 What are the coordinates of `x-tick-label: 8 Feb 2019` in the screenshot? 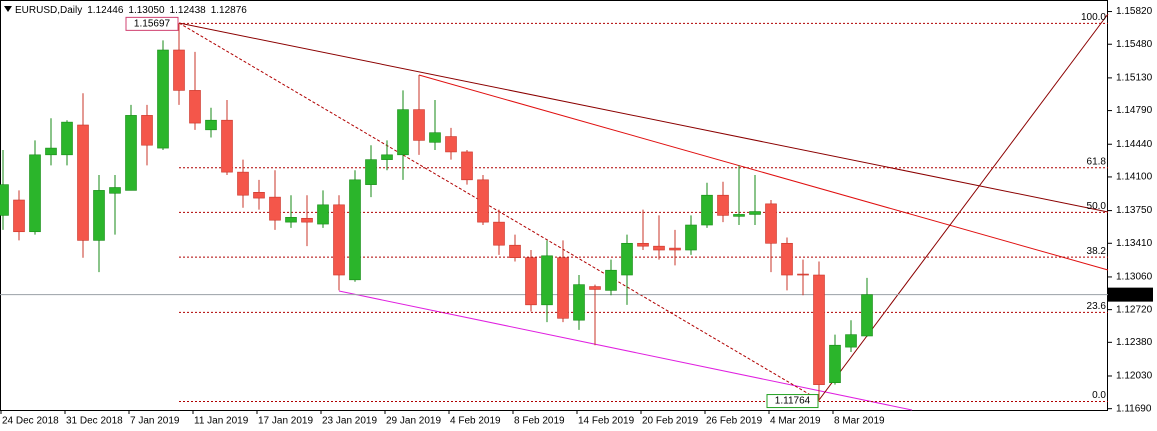 It's located at (539, 421).